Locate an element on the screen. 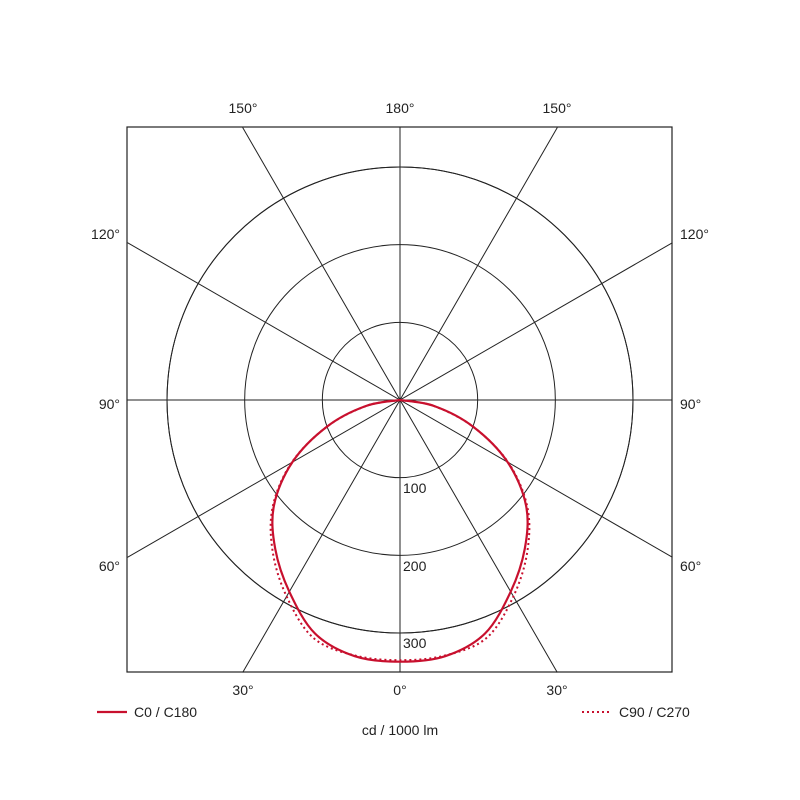  radial-tick-label: 100 is located at coordinates (415, 488).